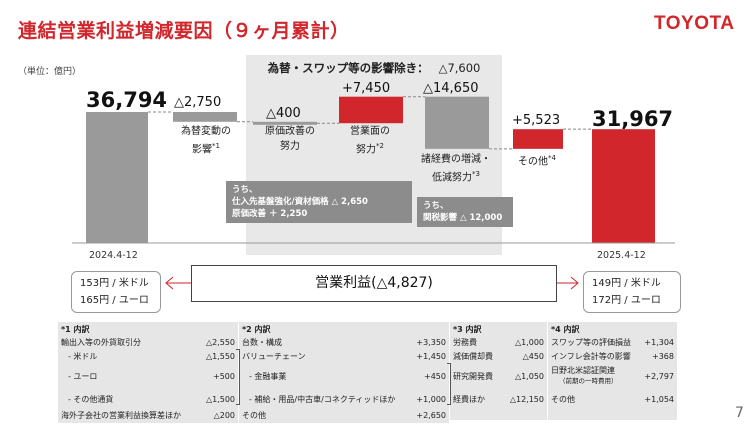 Image resolution: width=756 pixels, height=426 pixels. Describe the element at coordinates (270, 214) in the screenshot. I see `cost-note-line3: 原価改善 ＋ 2,250` at that location.